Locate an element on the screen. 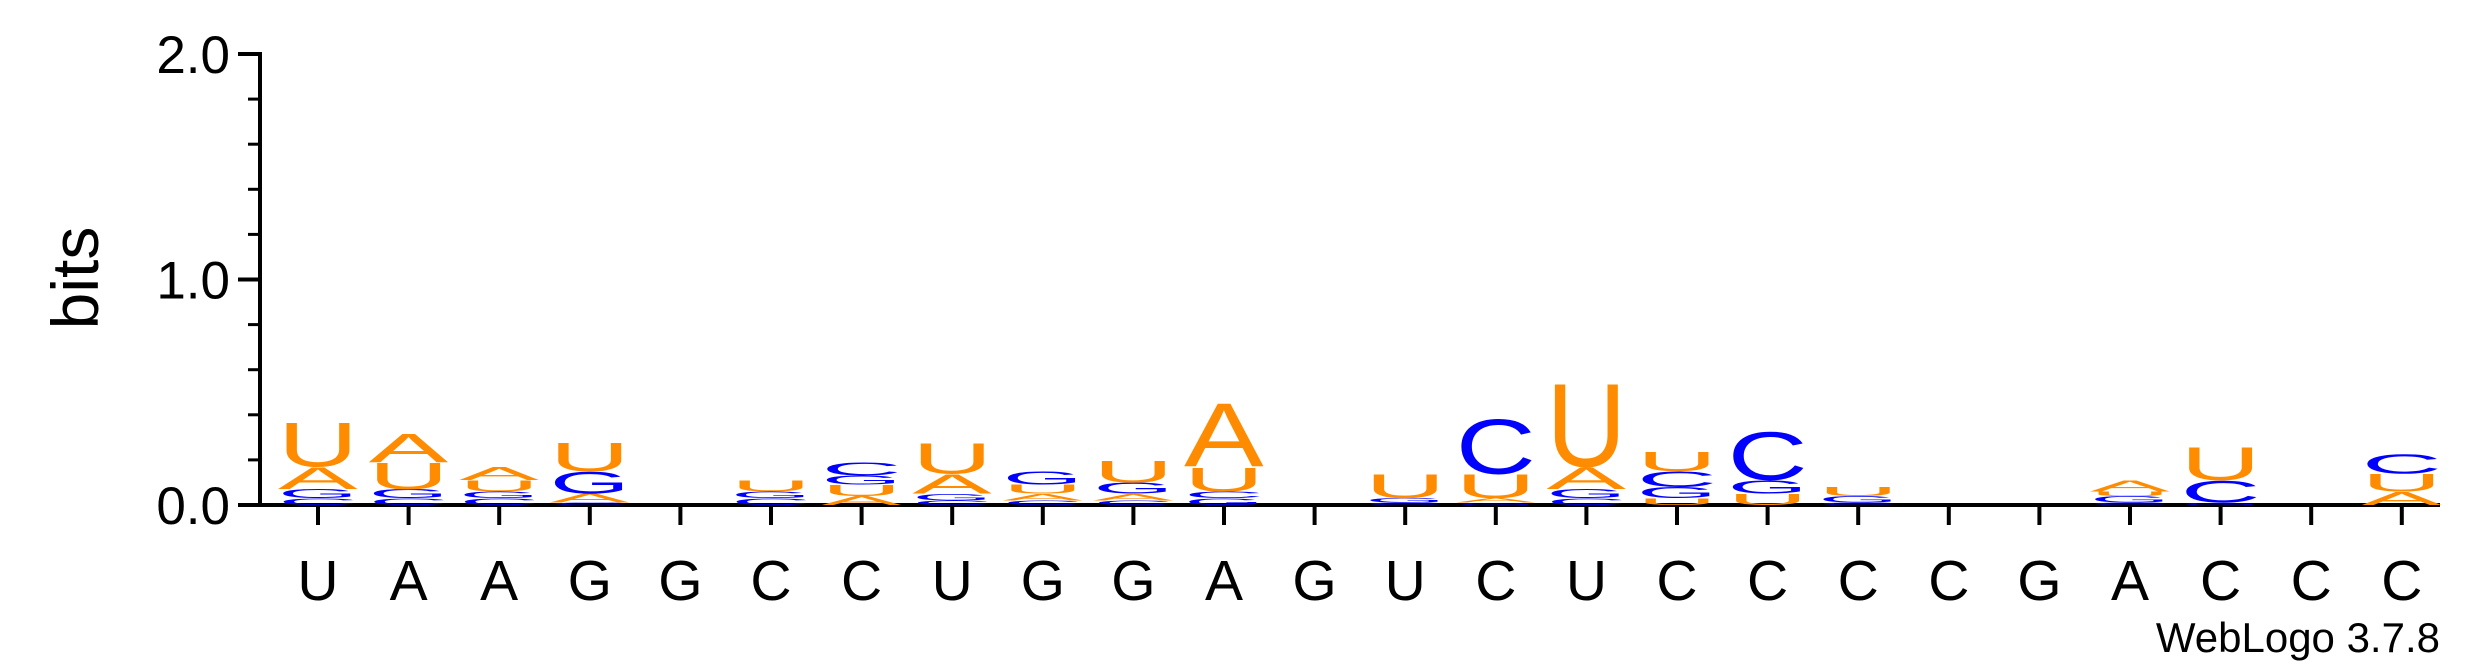  y-tick-label: 0.0 is located at coordinates (193, 506).